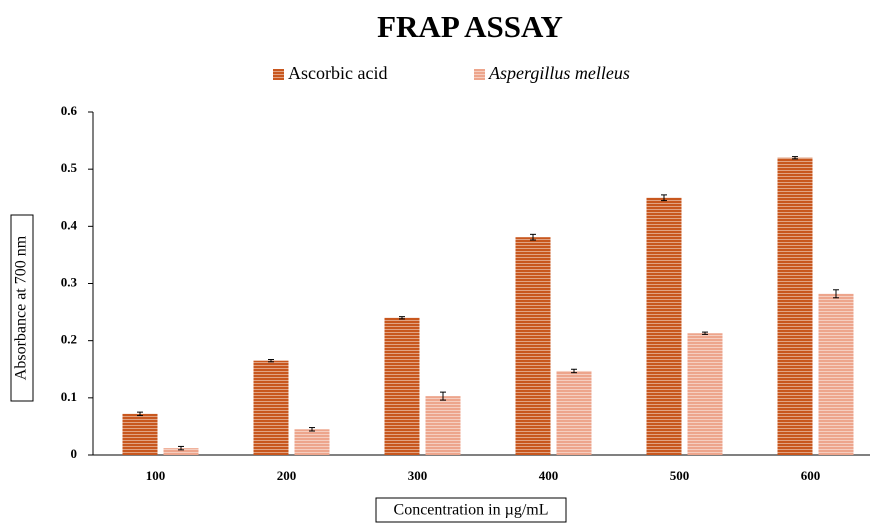 Image resolution: width=881 pixels, height=528 pixels. Describe the element at coordinates (549, 475) in the screenshot. I see `x-tick-label: 400` at that location.